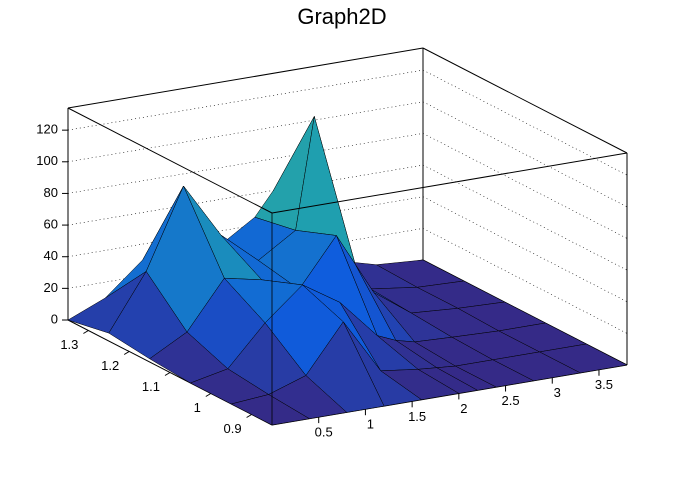  What do you see at coordinates (51, 255) in the screenshot?
I see `z-tick-label: 40` at bounding box center [51, 255].